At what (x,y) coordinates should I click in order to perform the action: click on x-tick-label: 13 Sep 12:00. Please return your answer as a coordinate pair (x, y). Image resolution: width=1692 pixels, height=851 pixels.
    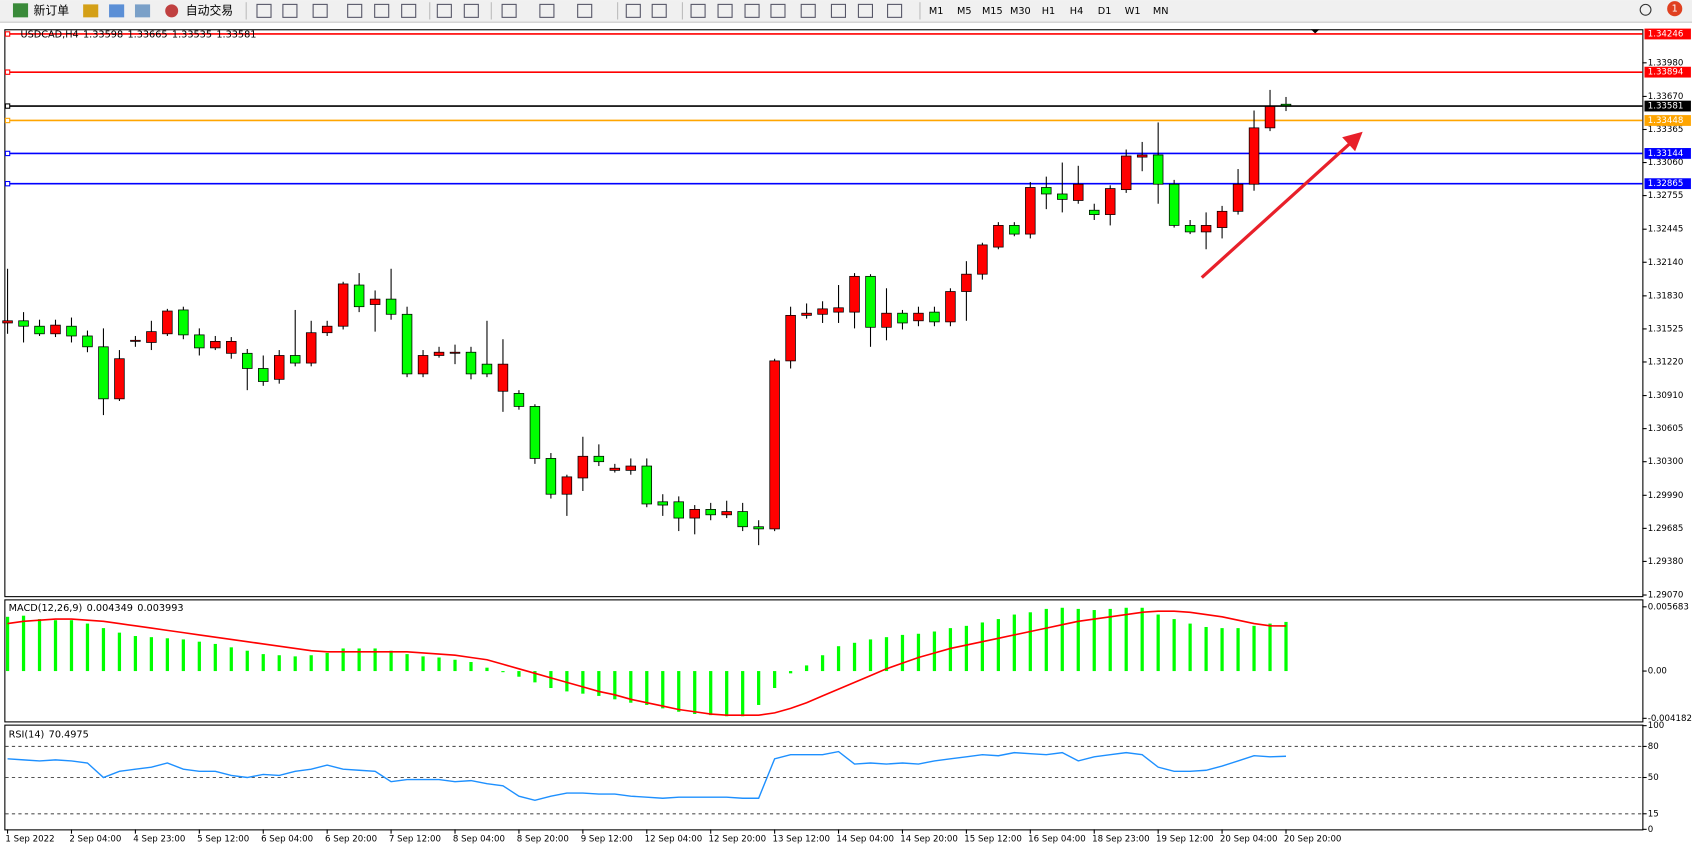
    Looking at the image, I should click on (801, 840).